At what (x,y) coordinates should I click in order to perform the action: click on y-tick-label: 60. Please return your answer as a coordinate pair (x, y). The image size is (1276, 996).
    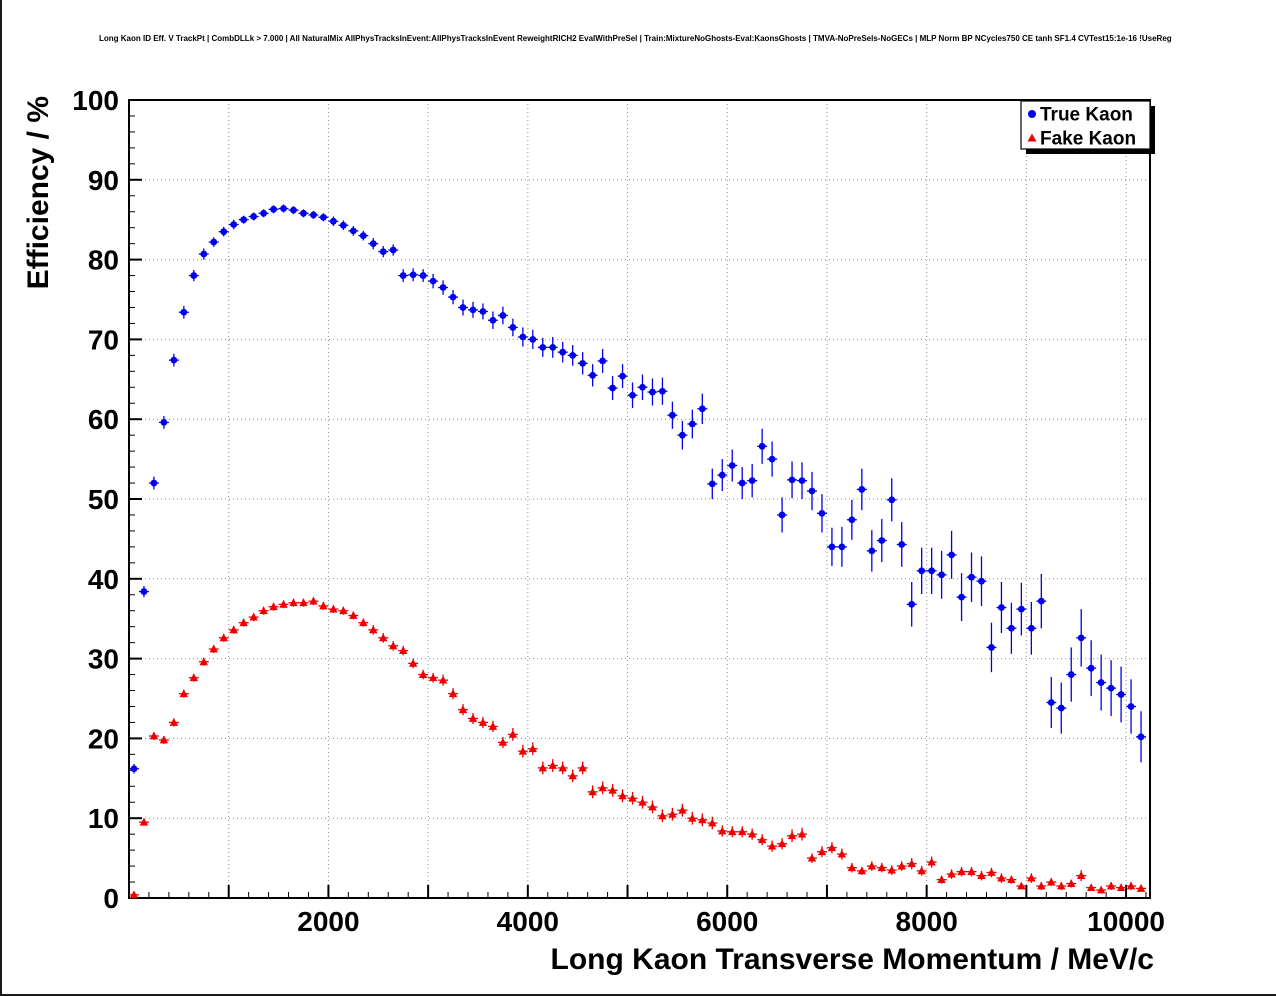
    Looking at the image, I should click on (103, 419).